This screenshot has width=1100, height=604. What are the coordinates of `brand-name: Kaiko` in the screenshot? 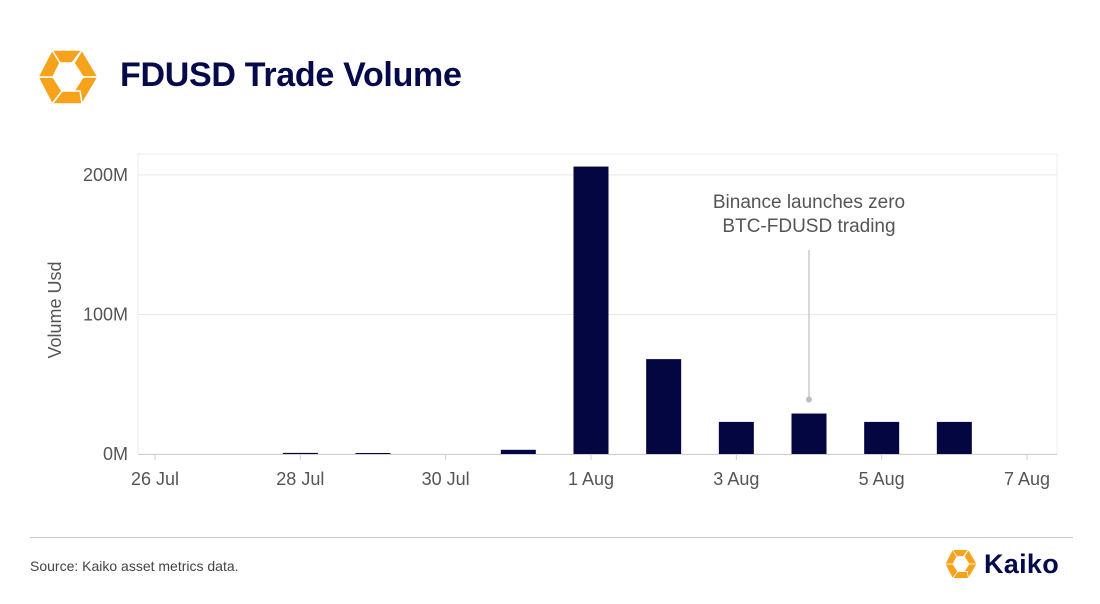 It's located at (1022, 563).